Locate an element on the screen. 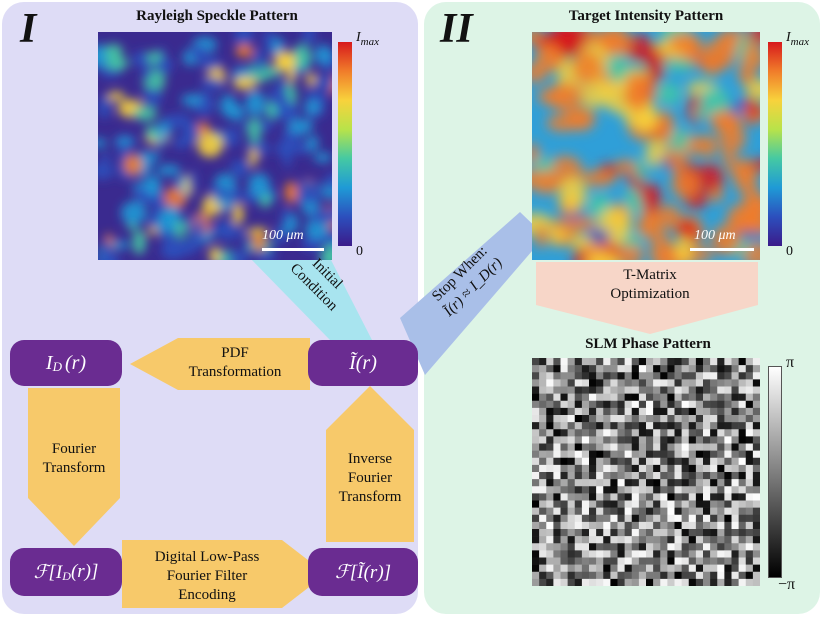  t-matrix-label: T-Matrix Optimization is located at coordinates (650, 284).